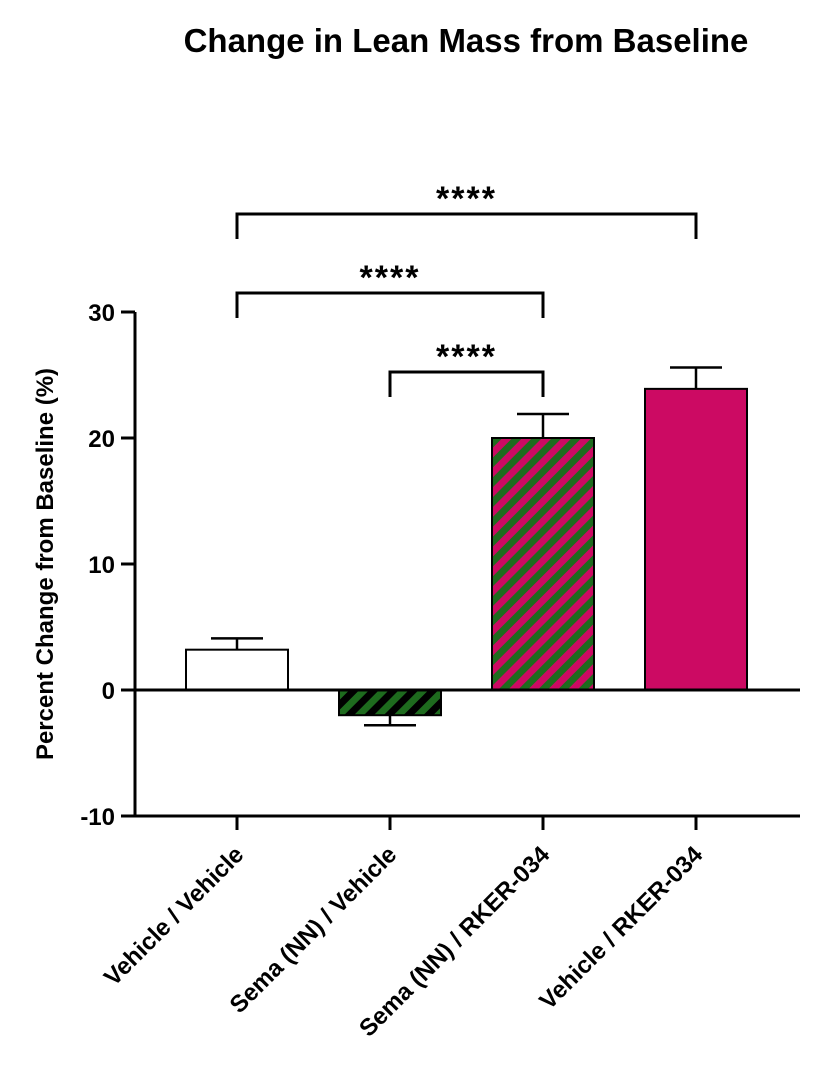 This screenshot has height=1092, width=820. What do you see at coordinates (174, 916) in the screenshot?
I see `x-category-label: Vehicle / Vehicle` at bounding box center [174, 916].